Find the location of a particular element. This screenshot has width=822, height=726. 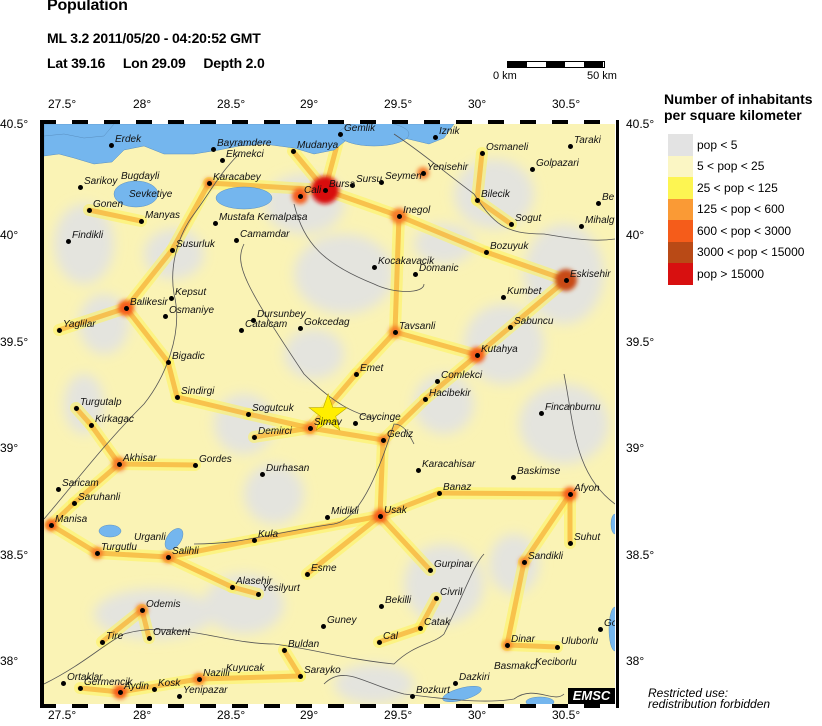

city-label: Bozkurt is located at coordinates (433, 690).